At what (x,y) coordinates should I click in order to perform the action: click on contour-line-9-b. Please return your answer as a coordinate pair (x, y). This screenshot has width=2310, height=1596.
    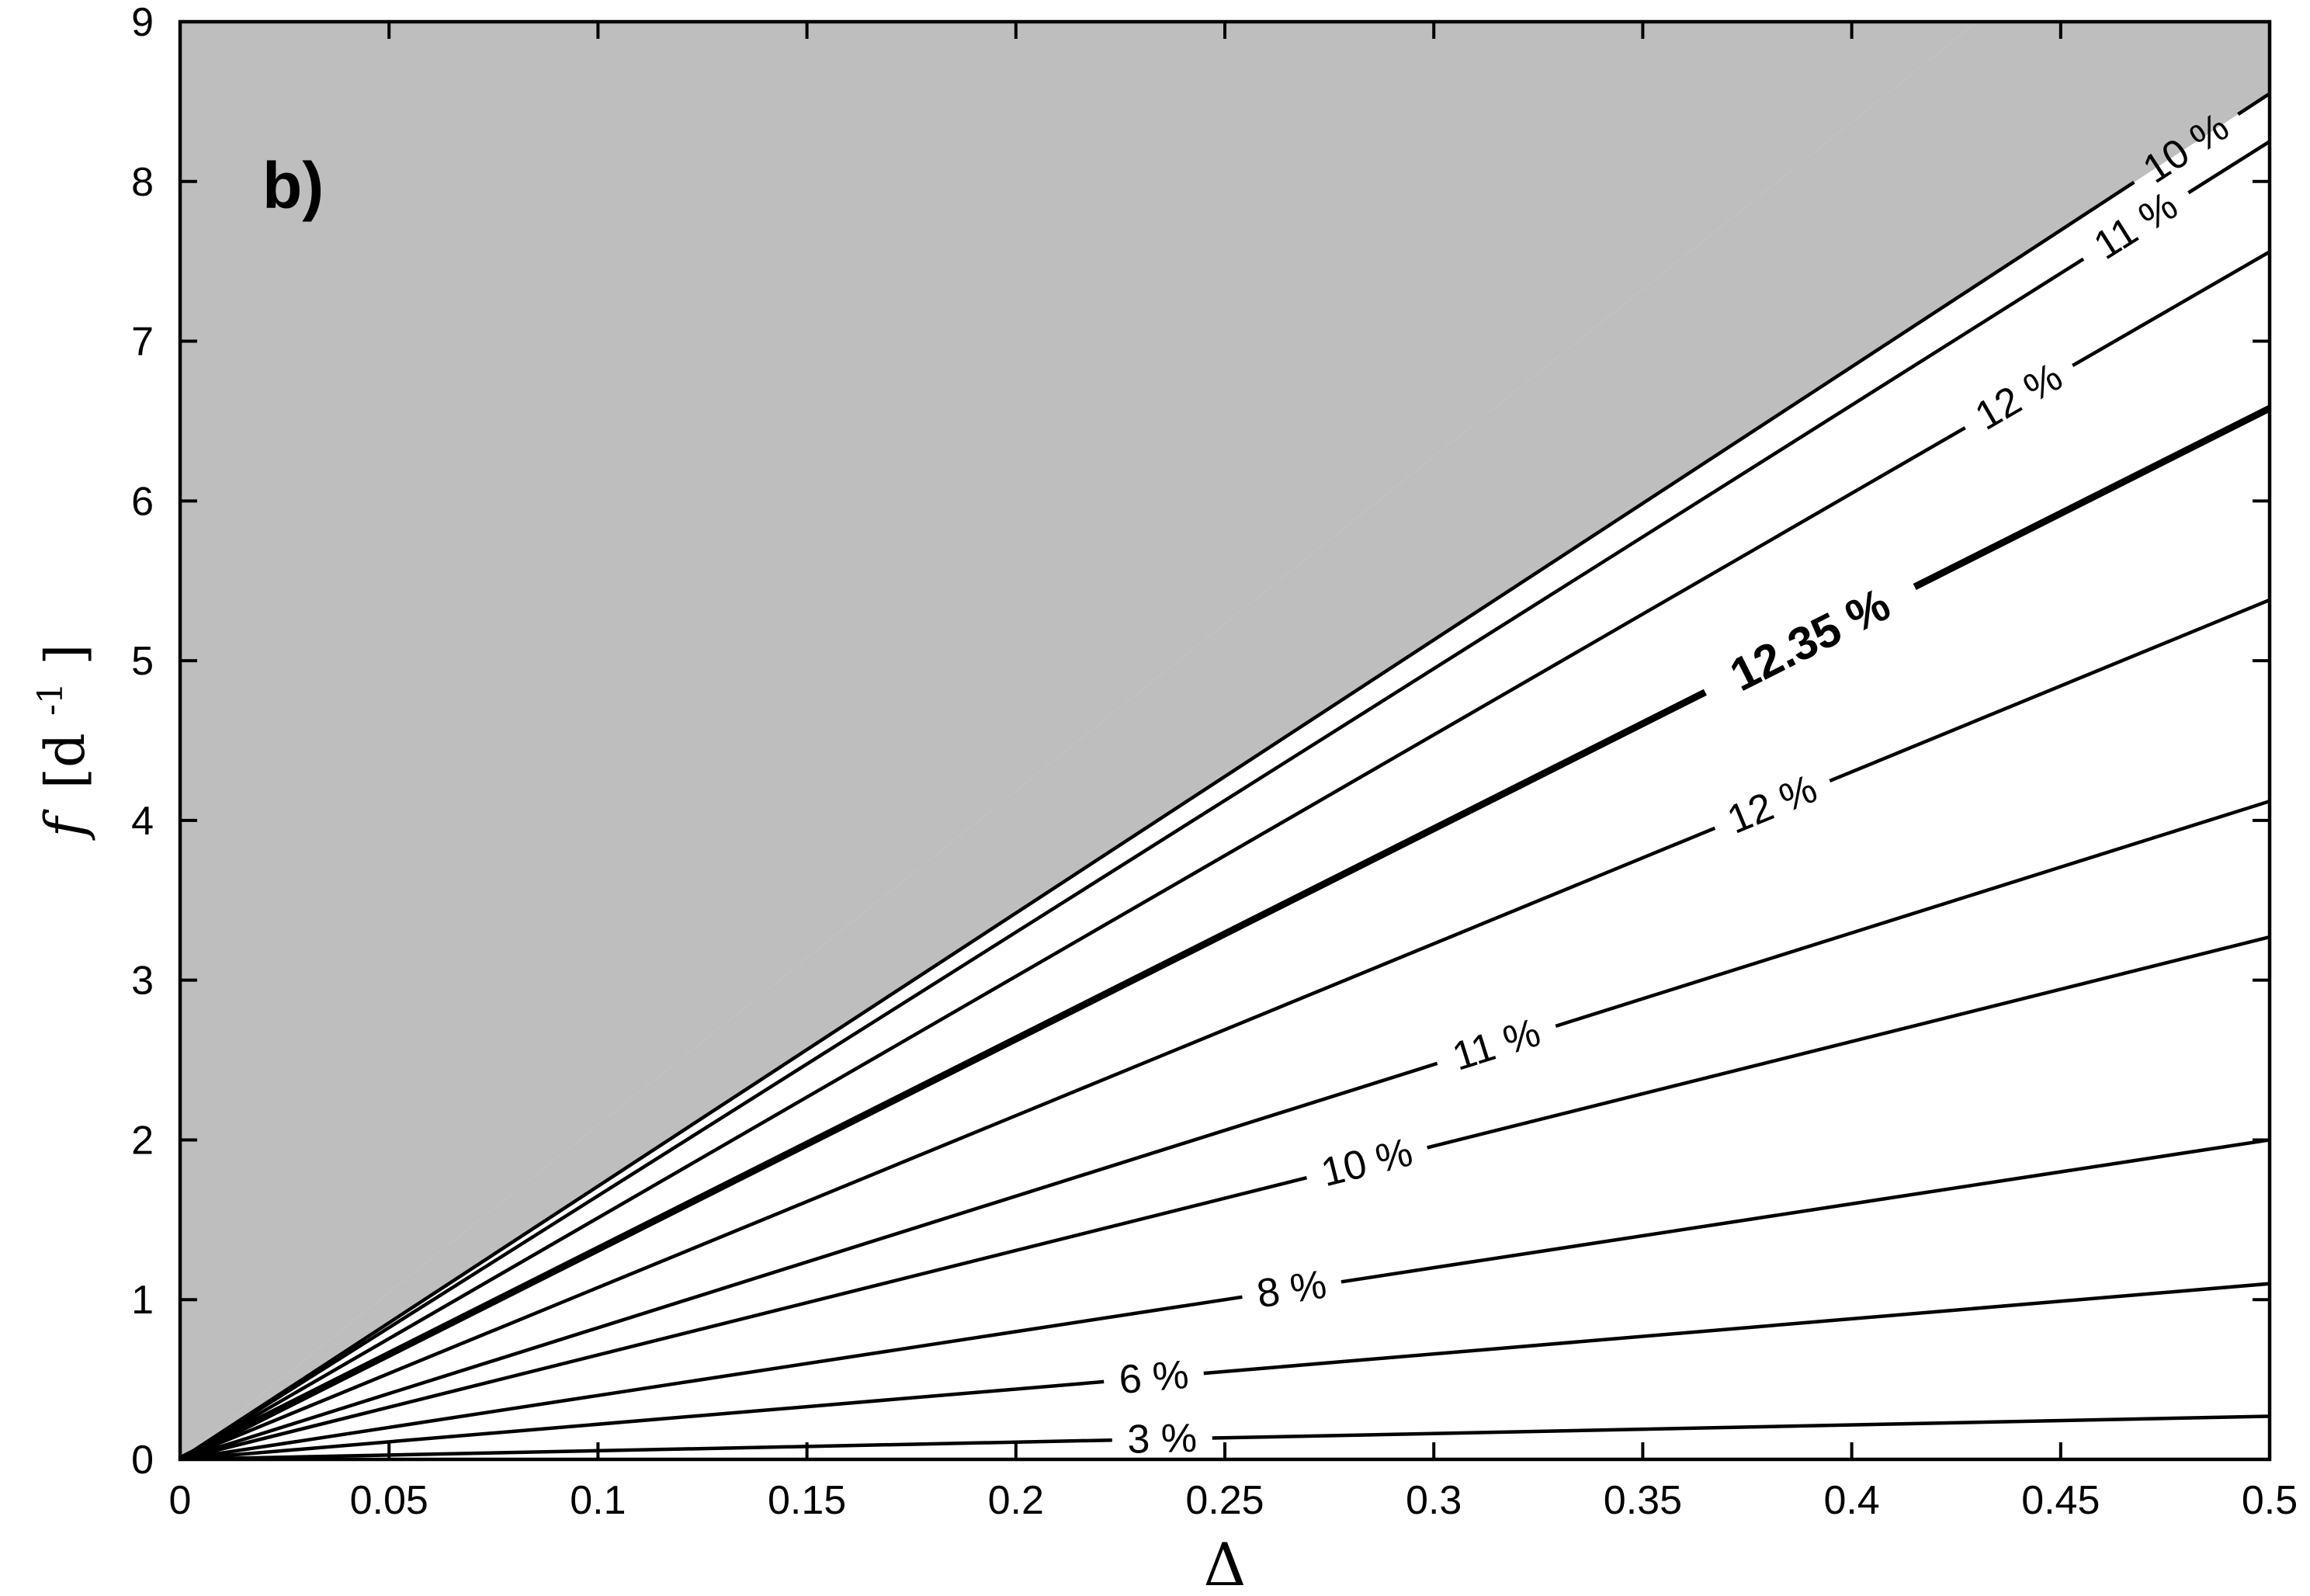
    Looking at the image, I should click on (2253, 104).